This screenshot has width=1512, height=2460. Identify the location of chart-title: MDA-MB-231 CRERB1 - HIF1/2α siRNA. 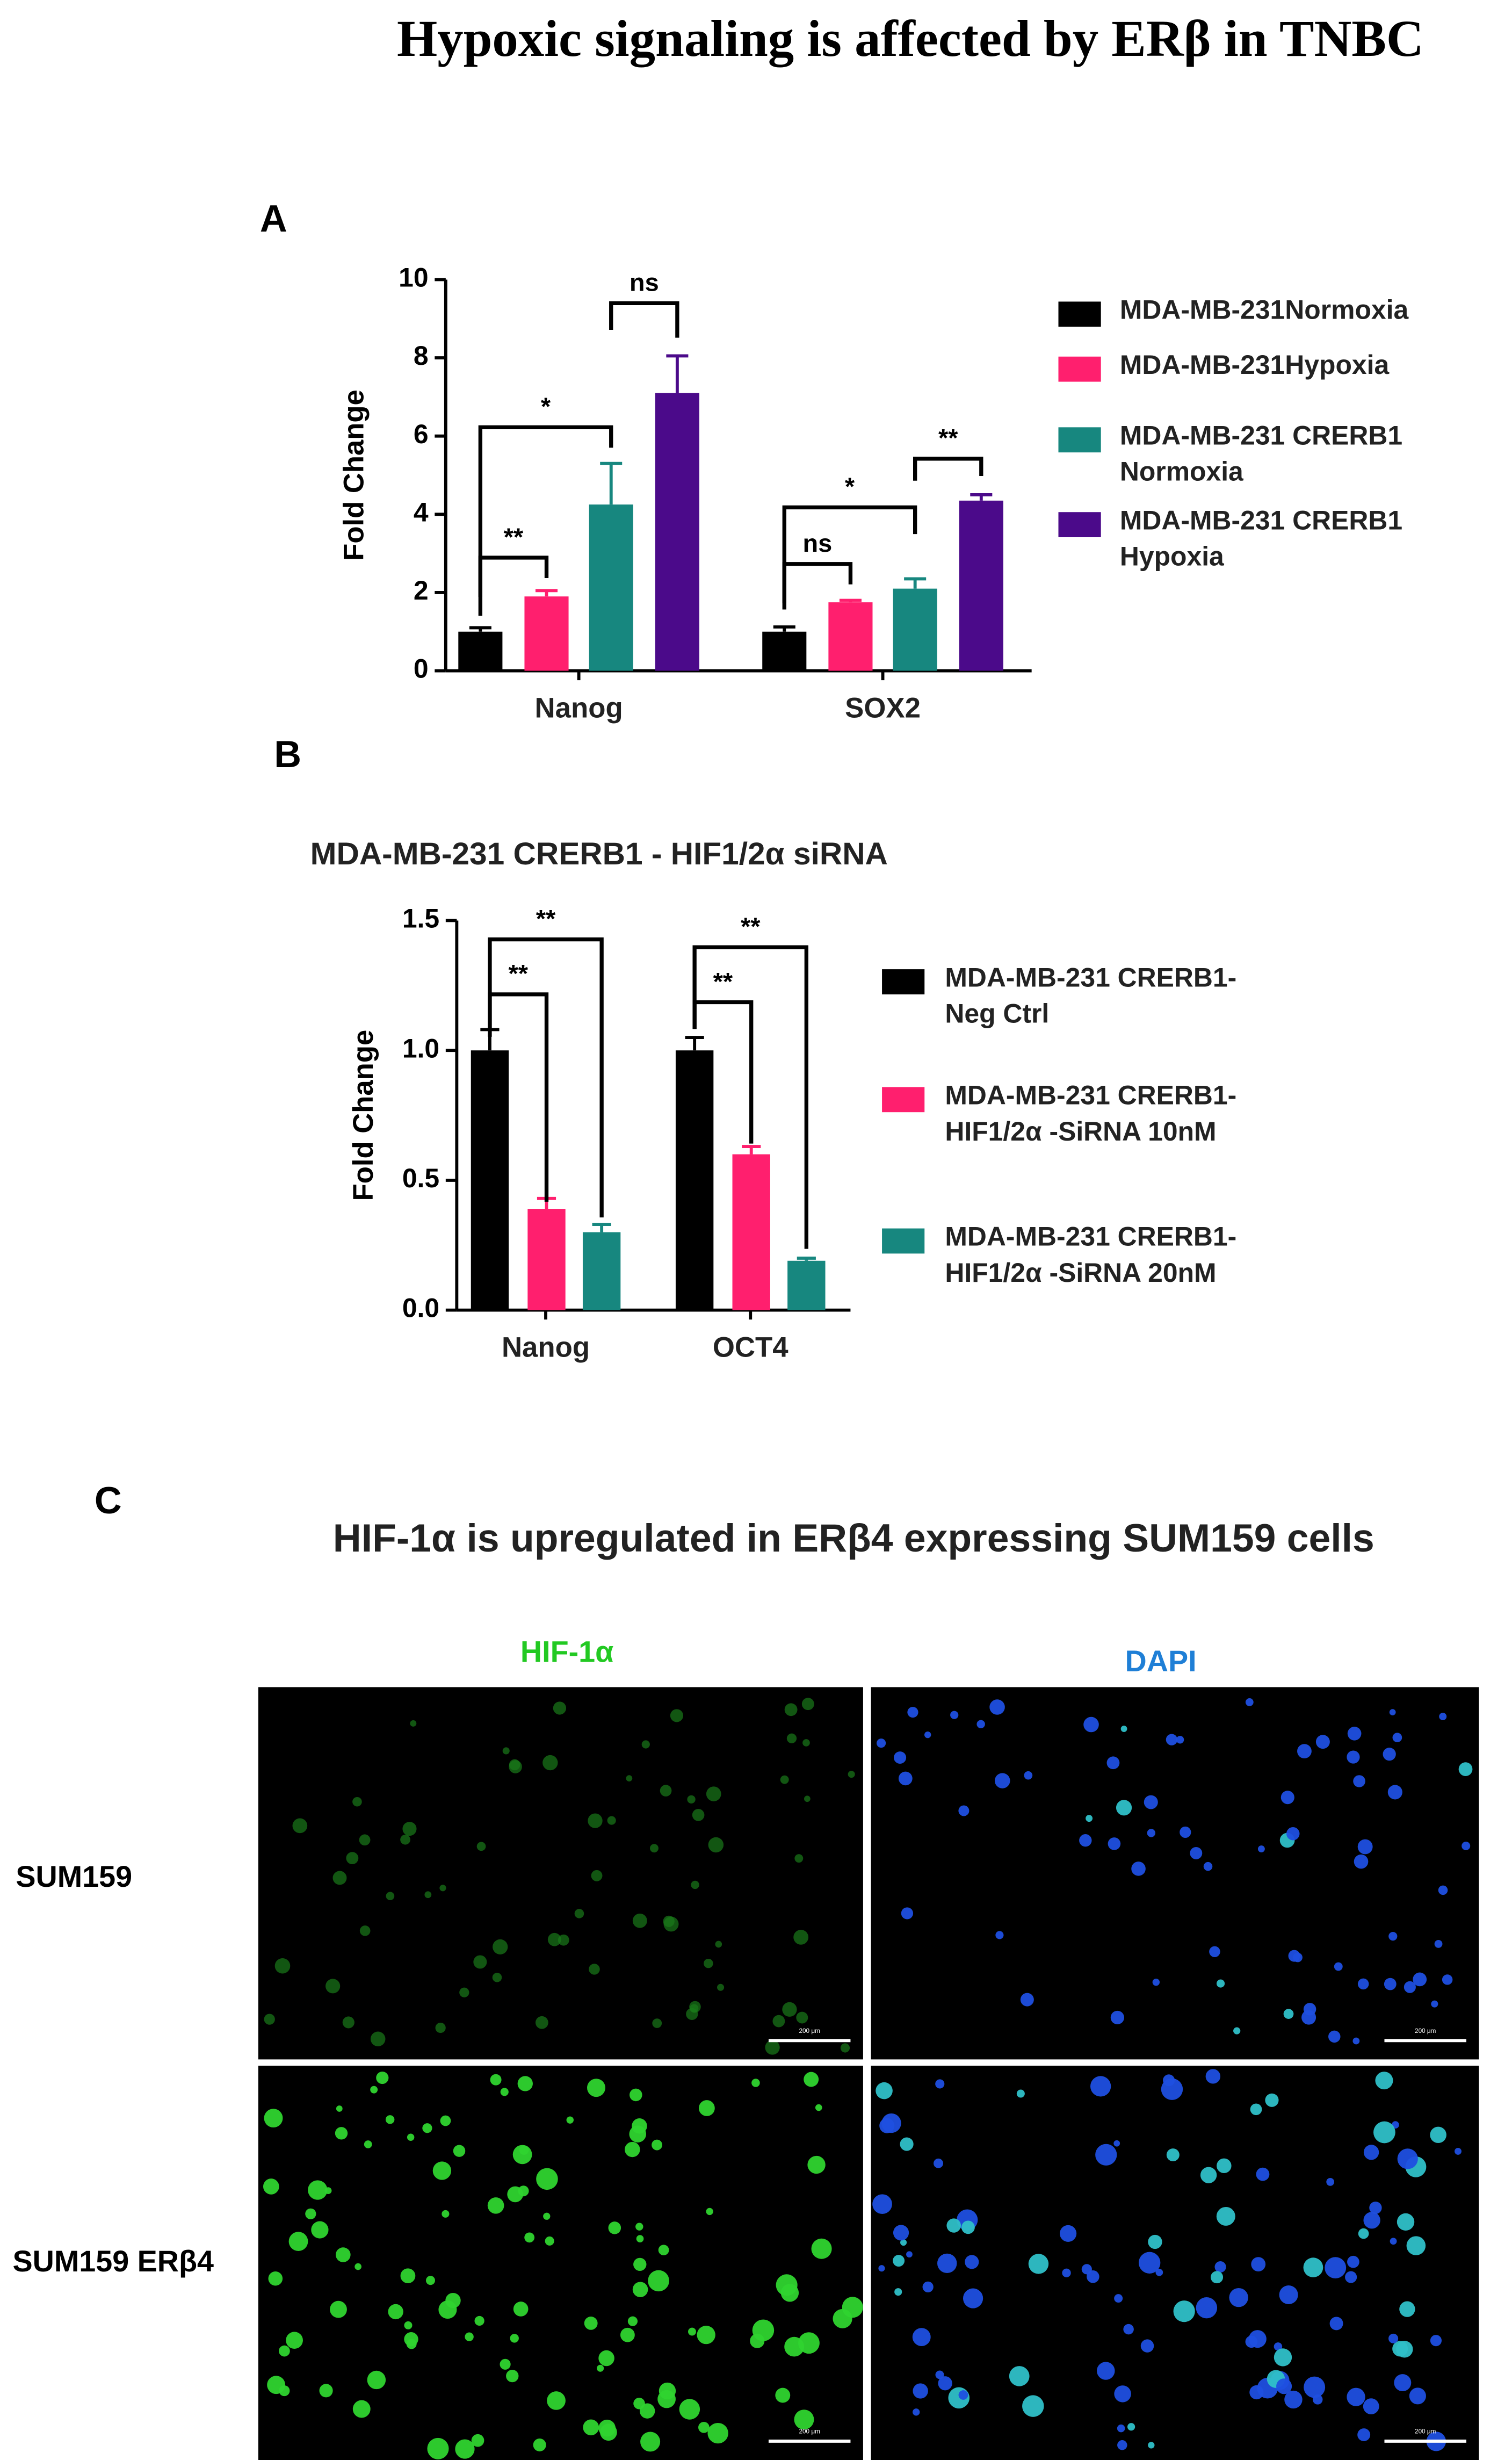
(599, 853).